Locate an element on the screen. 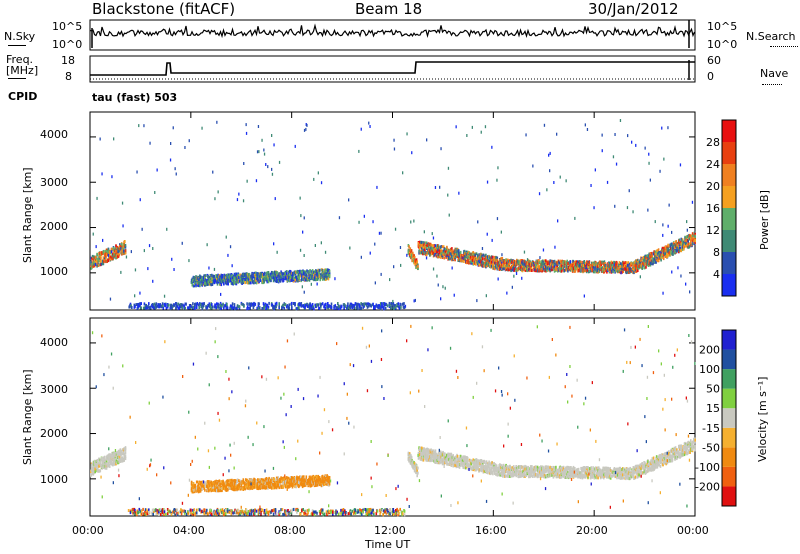 The width and height of the screenshot is (800, 554). cpid-label: CPID is located at coordinates (23, 96).